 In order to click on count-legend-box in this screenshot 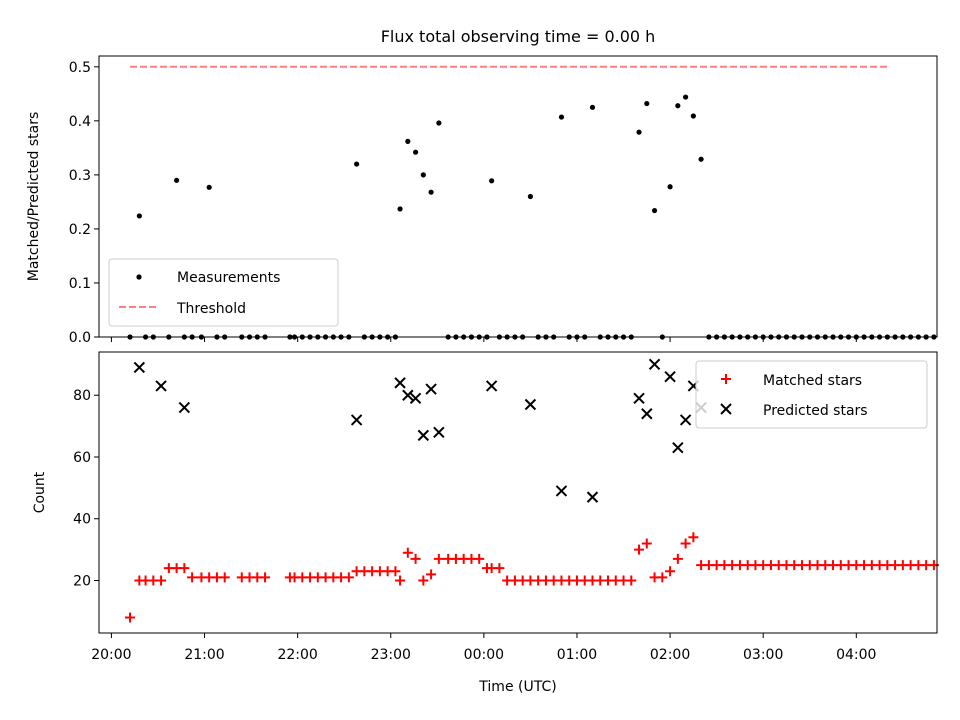, I will do `click(811, 394)`.